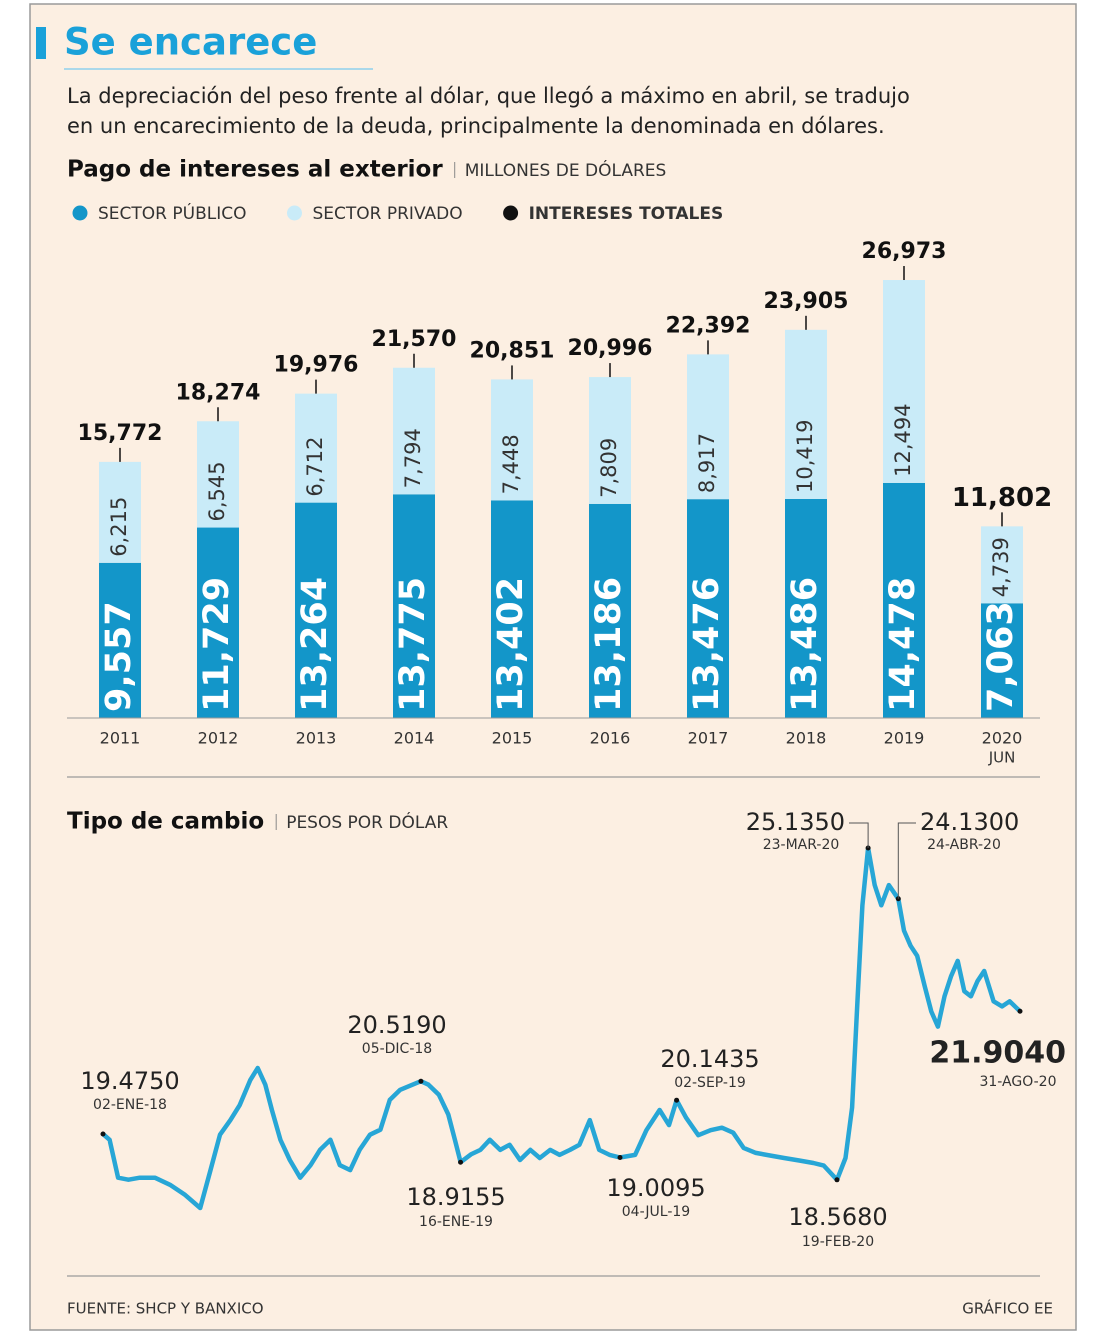 This screenshot has height=1344, width=1103. What do you see at coordinates (511, 644) in the screenshot?
I see `bar-value-label: 13,402` at bounding box center [511, 644].